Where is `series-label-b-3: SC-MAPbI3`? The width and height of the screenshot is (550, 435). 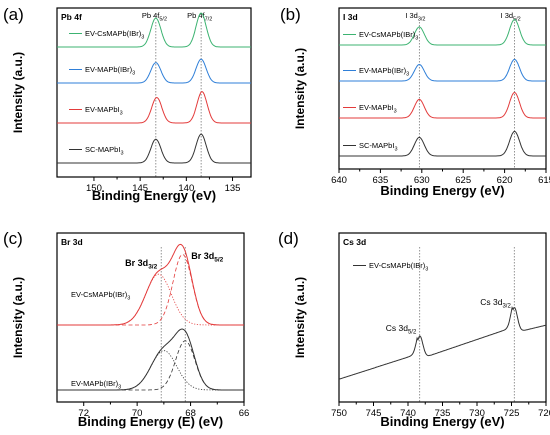 series-label-b-3: SC-MAPbI3 is located at coordinates (378, 147).